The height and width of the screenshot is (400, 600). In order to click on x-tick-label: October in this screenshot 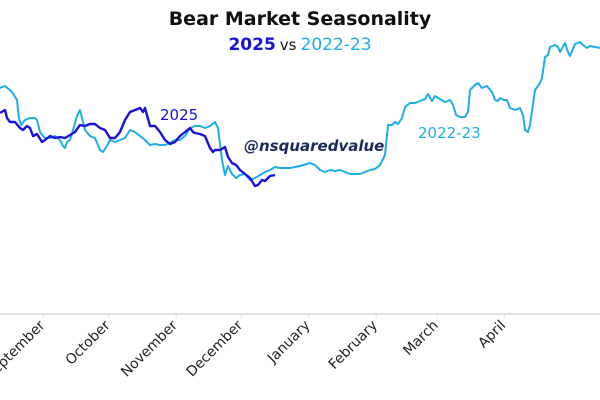, I will do `click(88, 342)`.